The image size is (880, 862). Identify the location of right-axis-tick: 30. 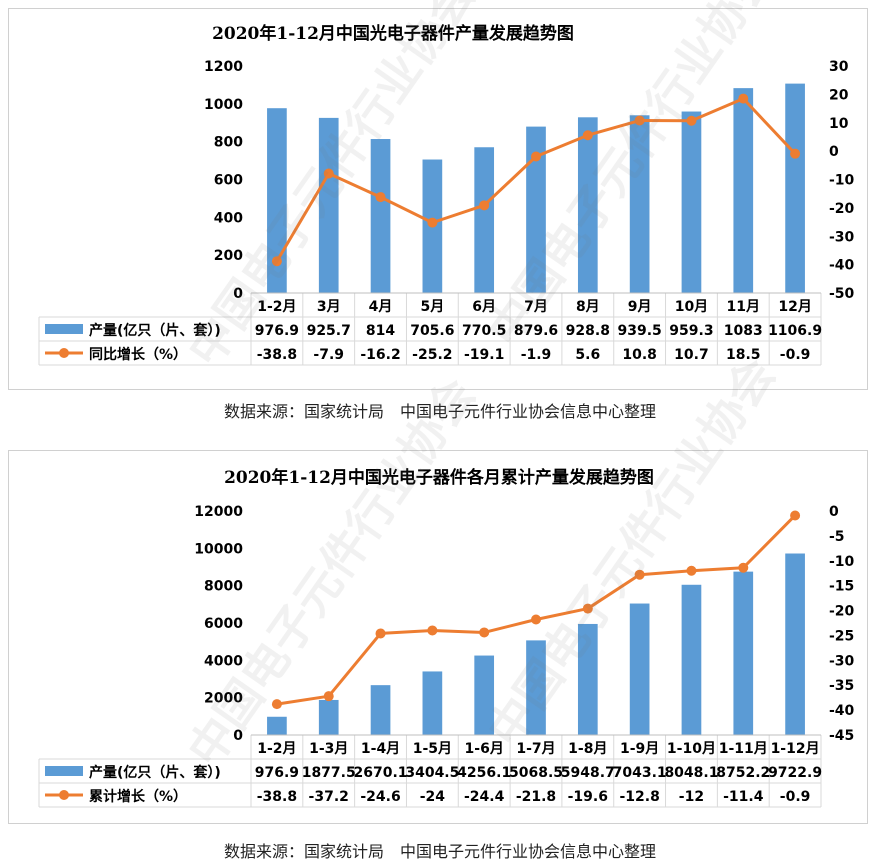
(839, 67).